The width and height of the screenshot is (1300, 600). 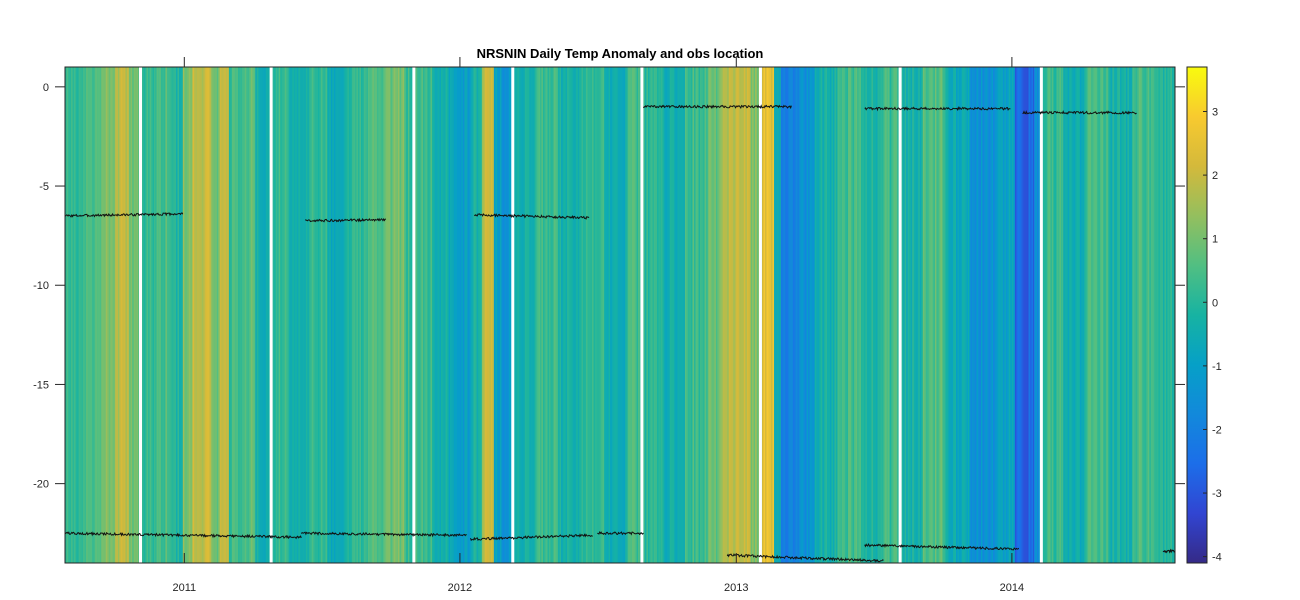 I want to click on colorbar-tick-label: -2, so click(x=1217, y=430).